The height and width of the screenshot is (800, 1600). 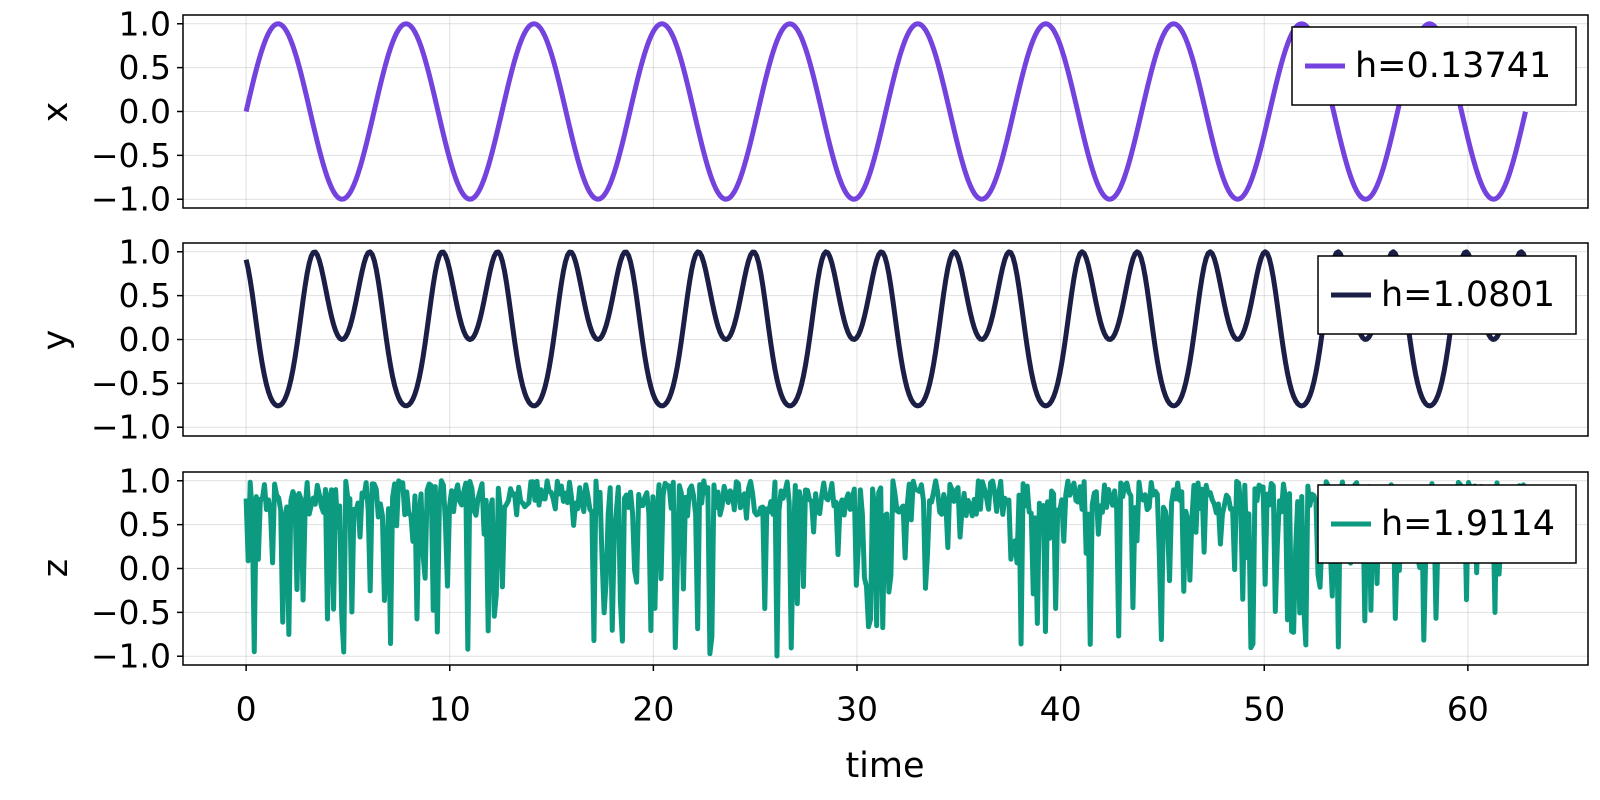 I want to click on ylabel-x: x, so click(x=56, y=112).